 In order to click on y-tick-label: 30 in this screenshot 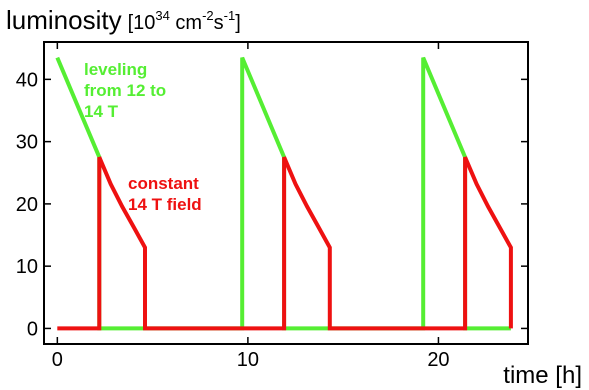, I will do `click(27, 143)`.